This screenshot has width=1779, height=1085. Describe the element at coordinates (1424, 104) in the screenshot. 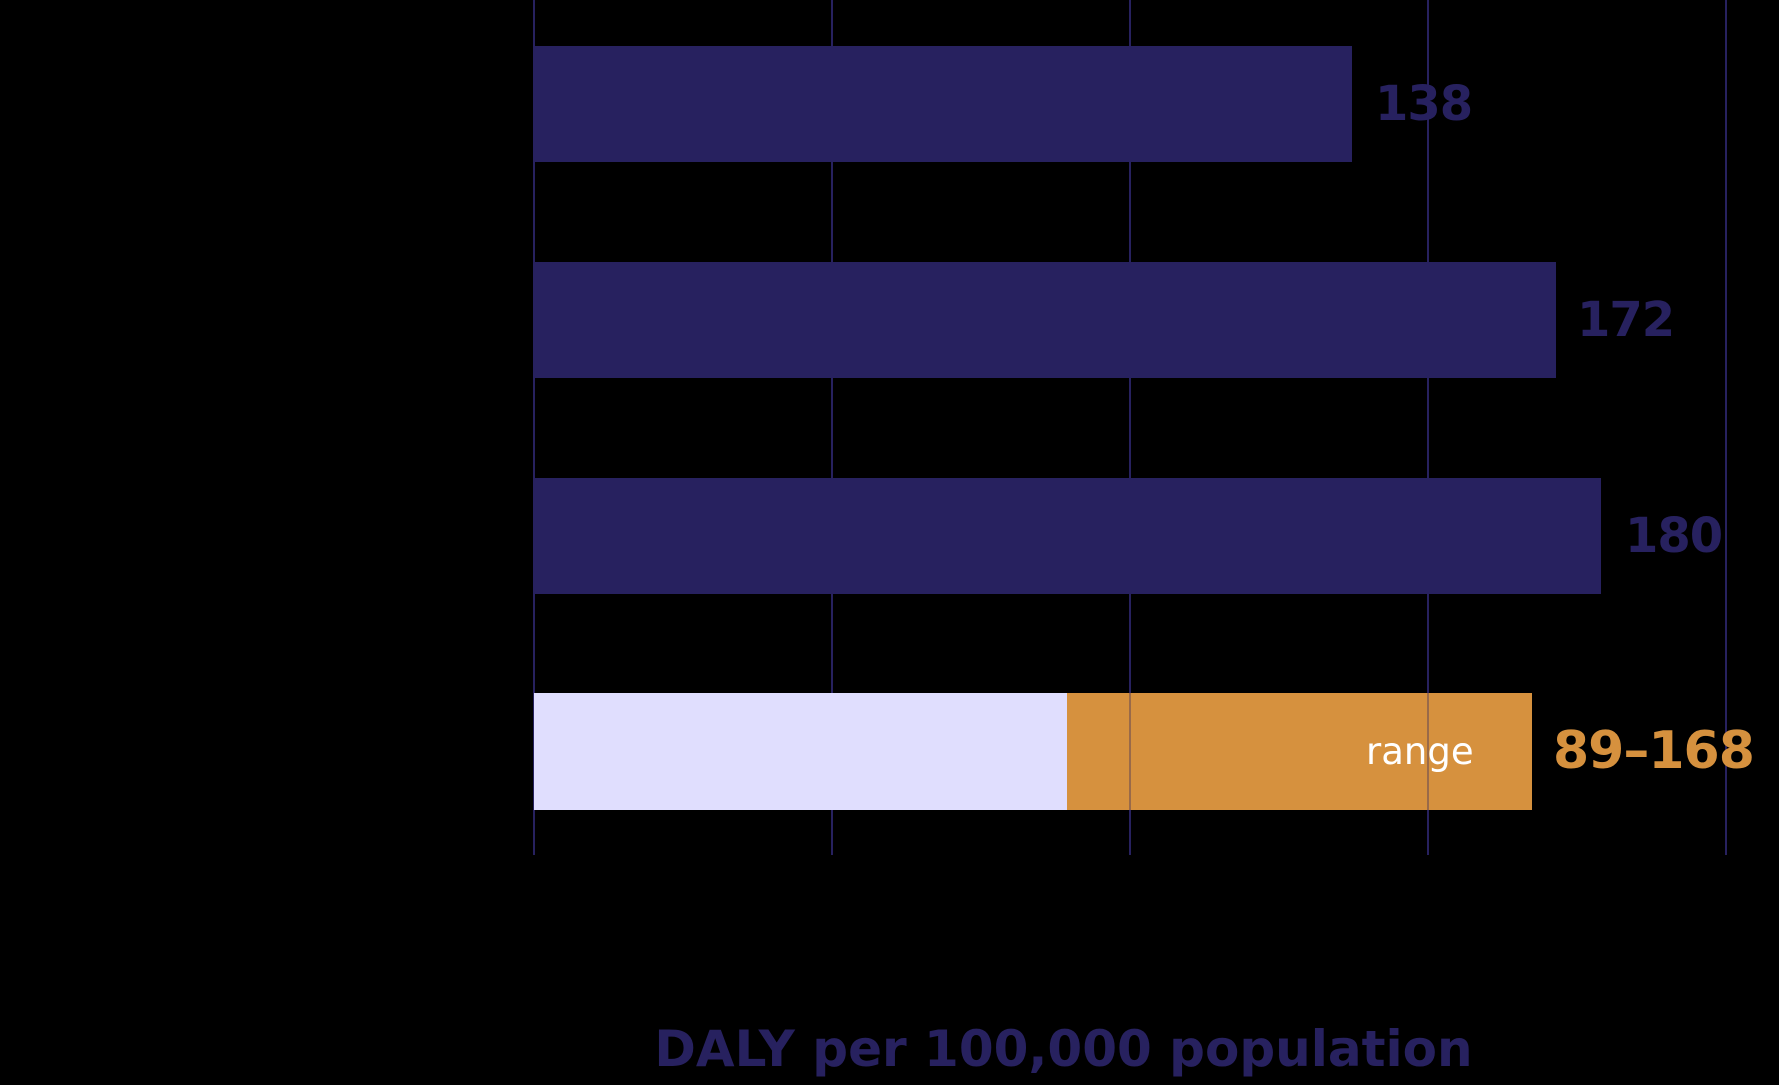

I see `bar-1-value-label: 138` at that location.